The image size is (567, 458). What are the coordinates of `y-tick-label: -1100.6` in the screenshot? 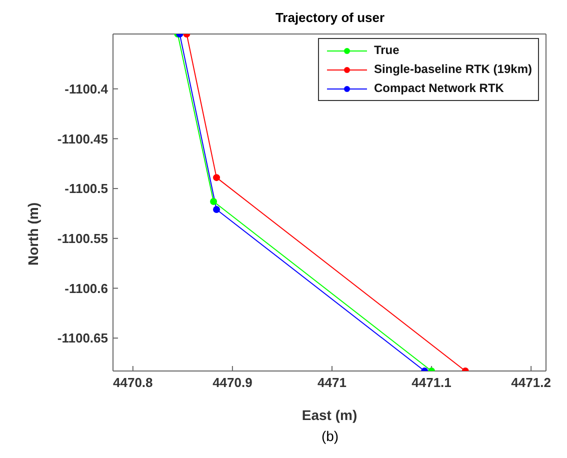 It's located at (86, 288).